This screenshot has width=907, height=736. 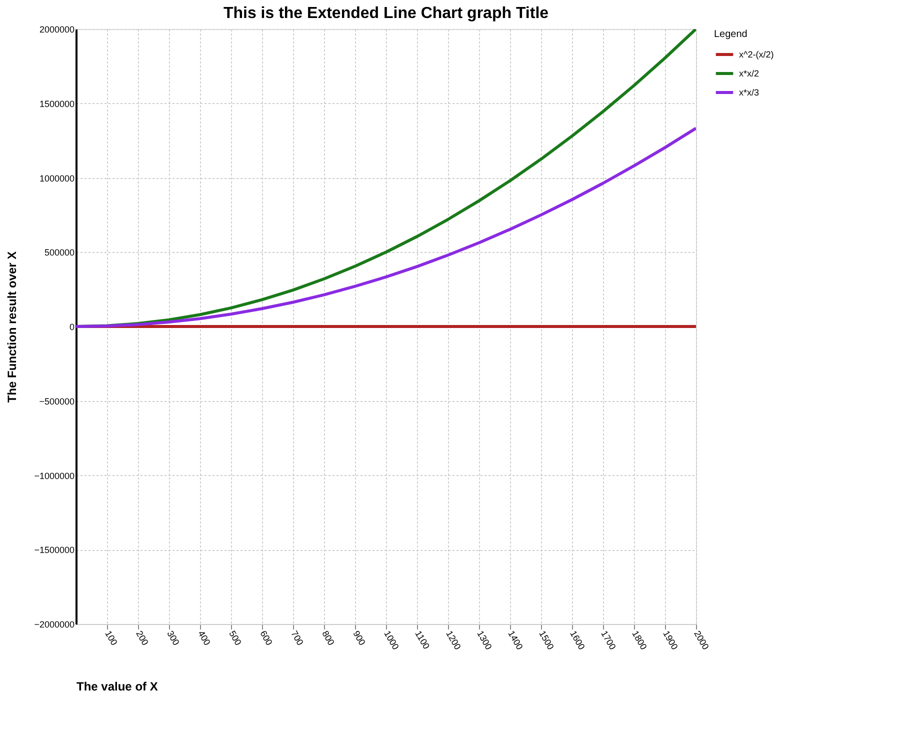 I want to click on y-tick-label: −2000000, so click(x=54, y=625).